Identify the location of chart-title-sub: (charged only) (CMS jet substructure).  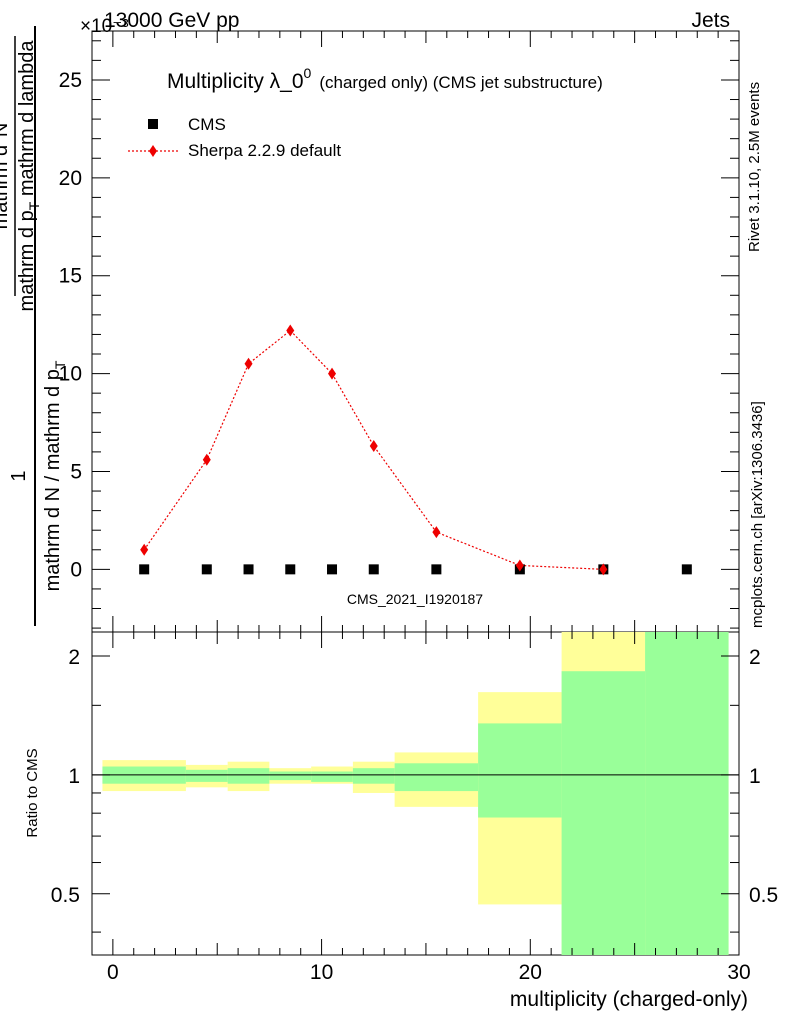
(460, 82).